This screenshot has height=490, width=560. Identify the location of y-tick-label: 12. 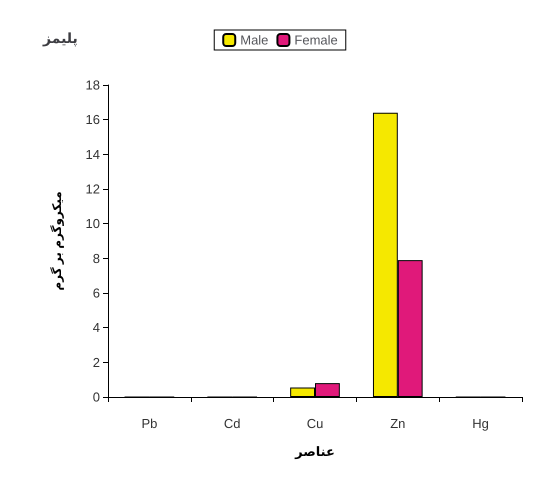
(93, 189).